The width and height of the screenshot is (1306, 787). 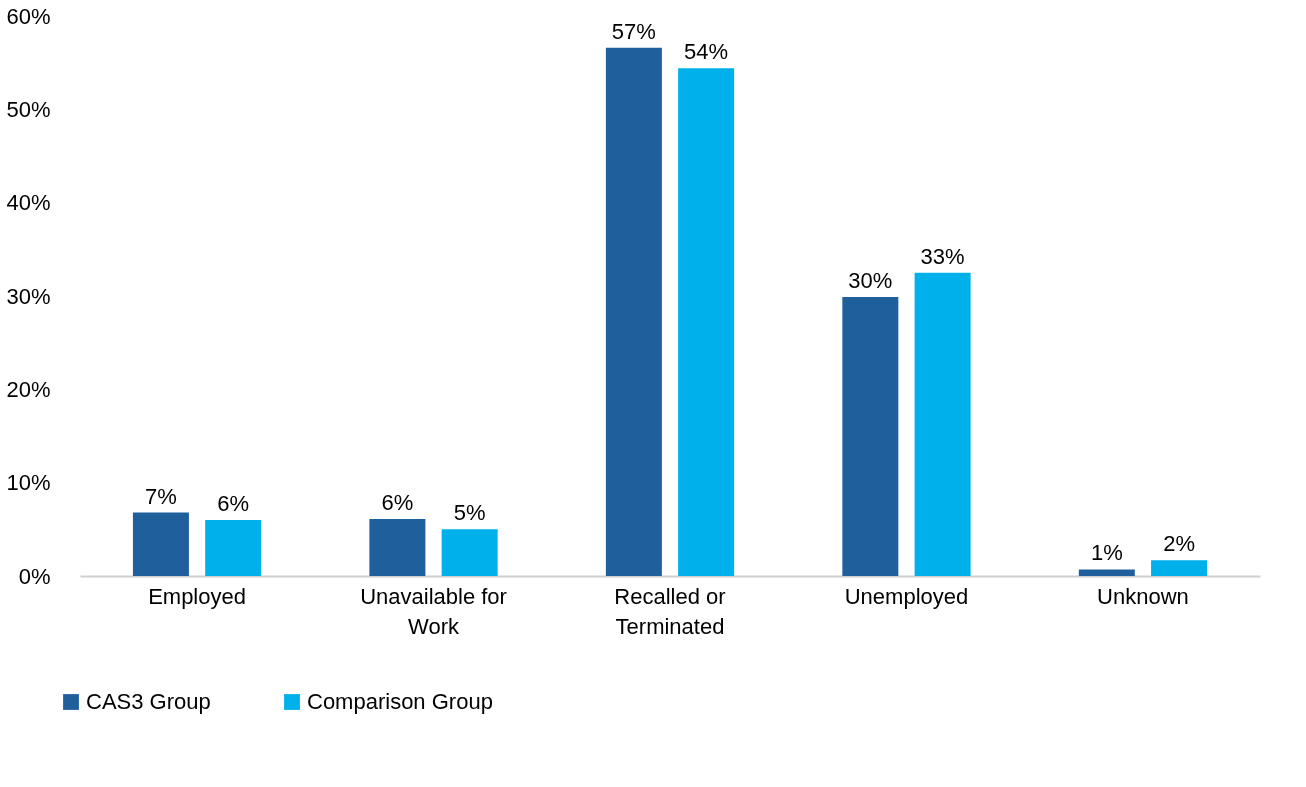 What do you see at coordinates (706, 52) in the screenshot?
I see `data-label: 54%` at bounding box center [706, 52].